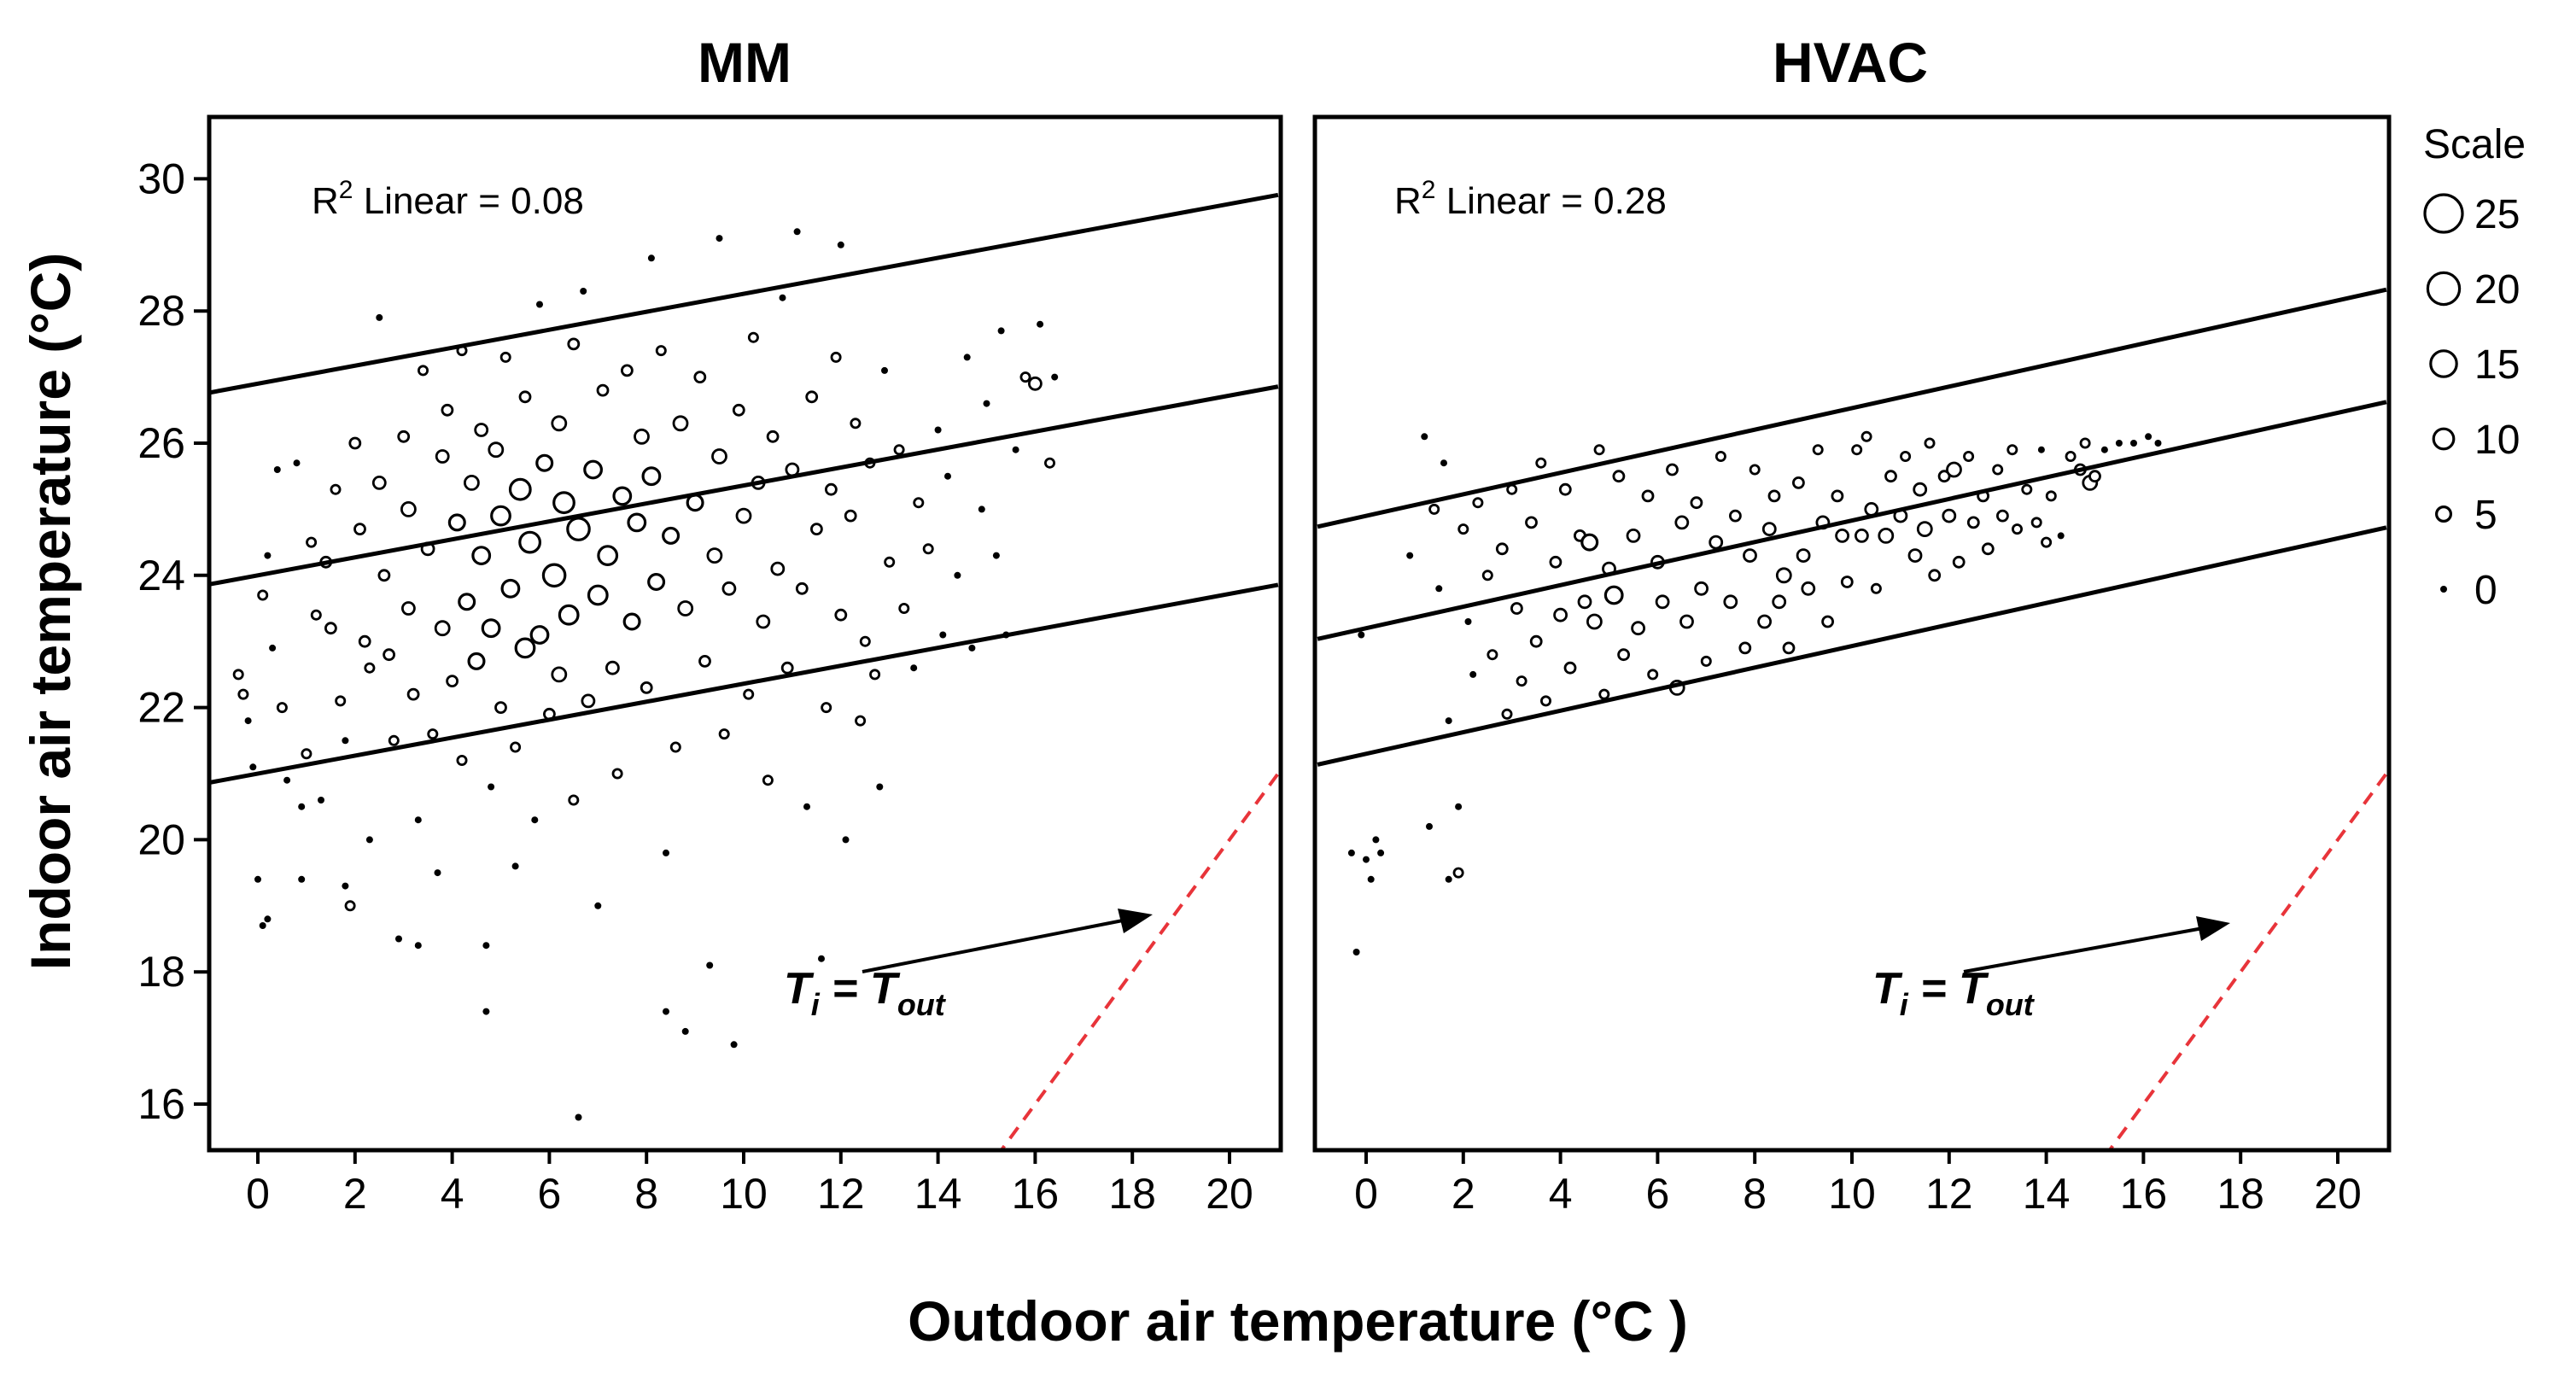  What do you see at coordinates (1852, 646) in the screenshot?
I see `lower-bound-line` at bounding box center [1852, 646].